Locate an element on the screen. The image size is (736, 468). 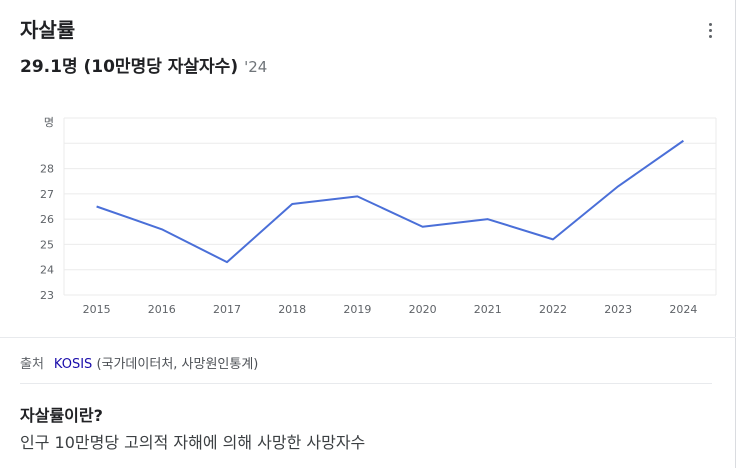
y-tick-label: 26 is located at coordinates (47, 219).